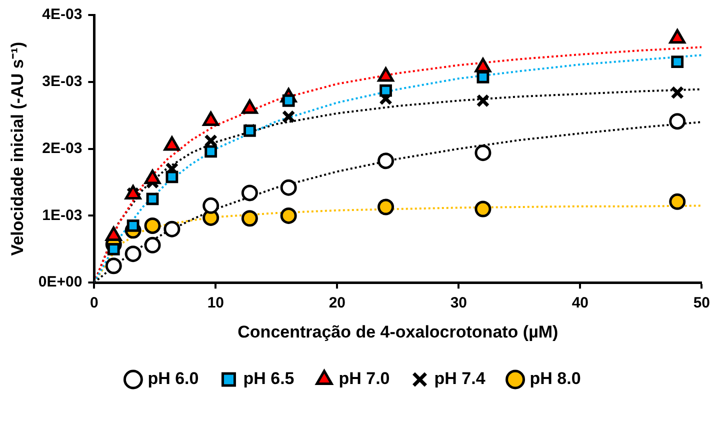 The width and height of the screenshot is (716, 430). Describe the element at coordinates (460, 378) in the screenshot. I see `legend-label: pH 7.4` at that location.